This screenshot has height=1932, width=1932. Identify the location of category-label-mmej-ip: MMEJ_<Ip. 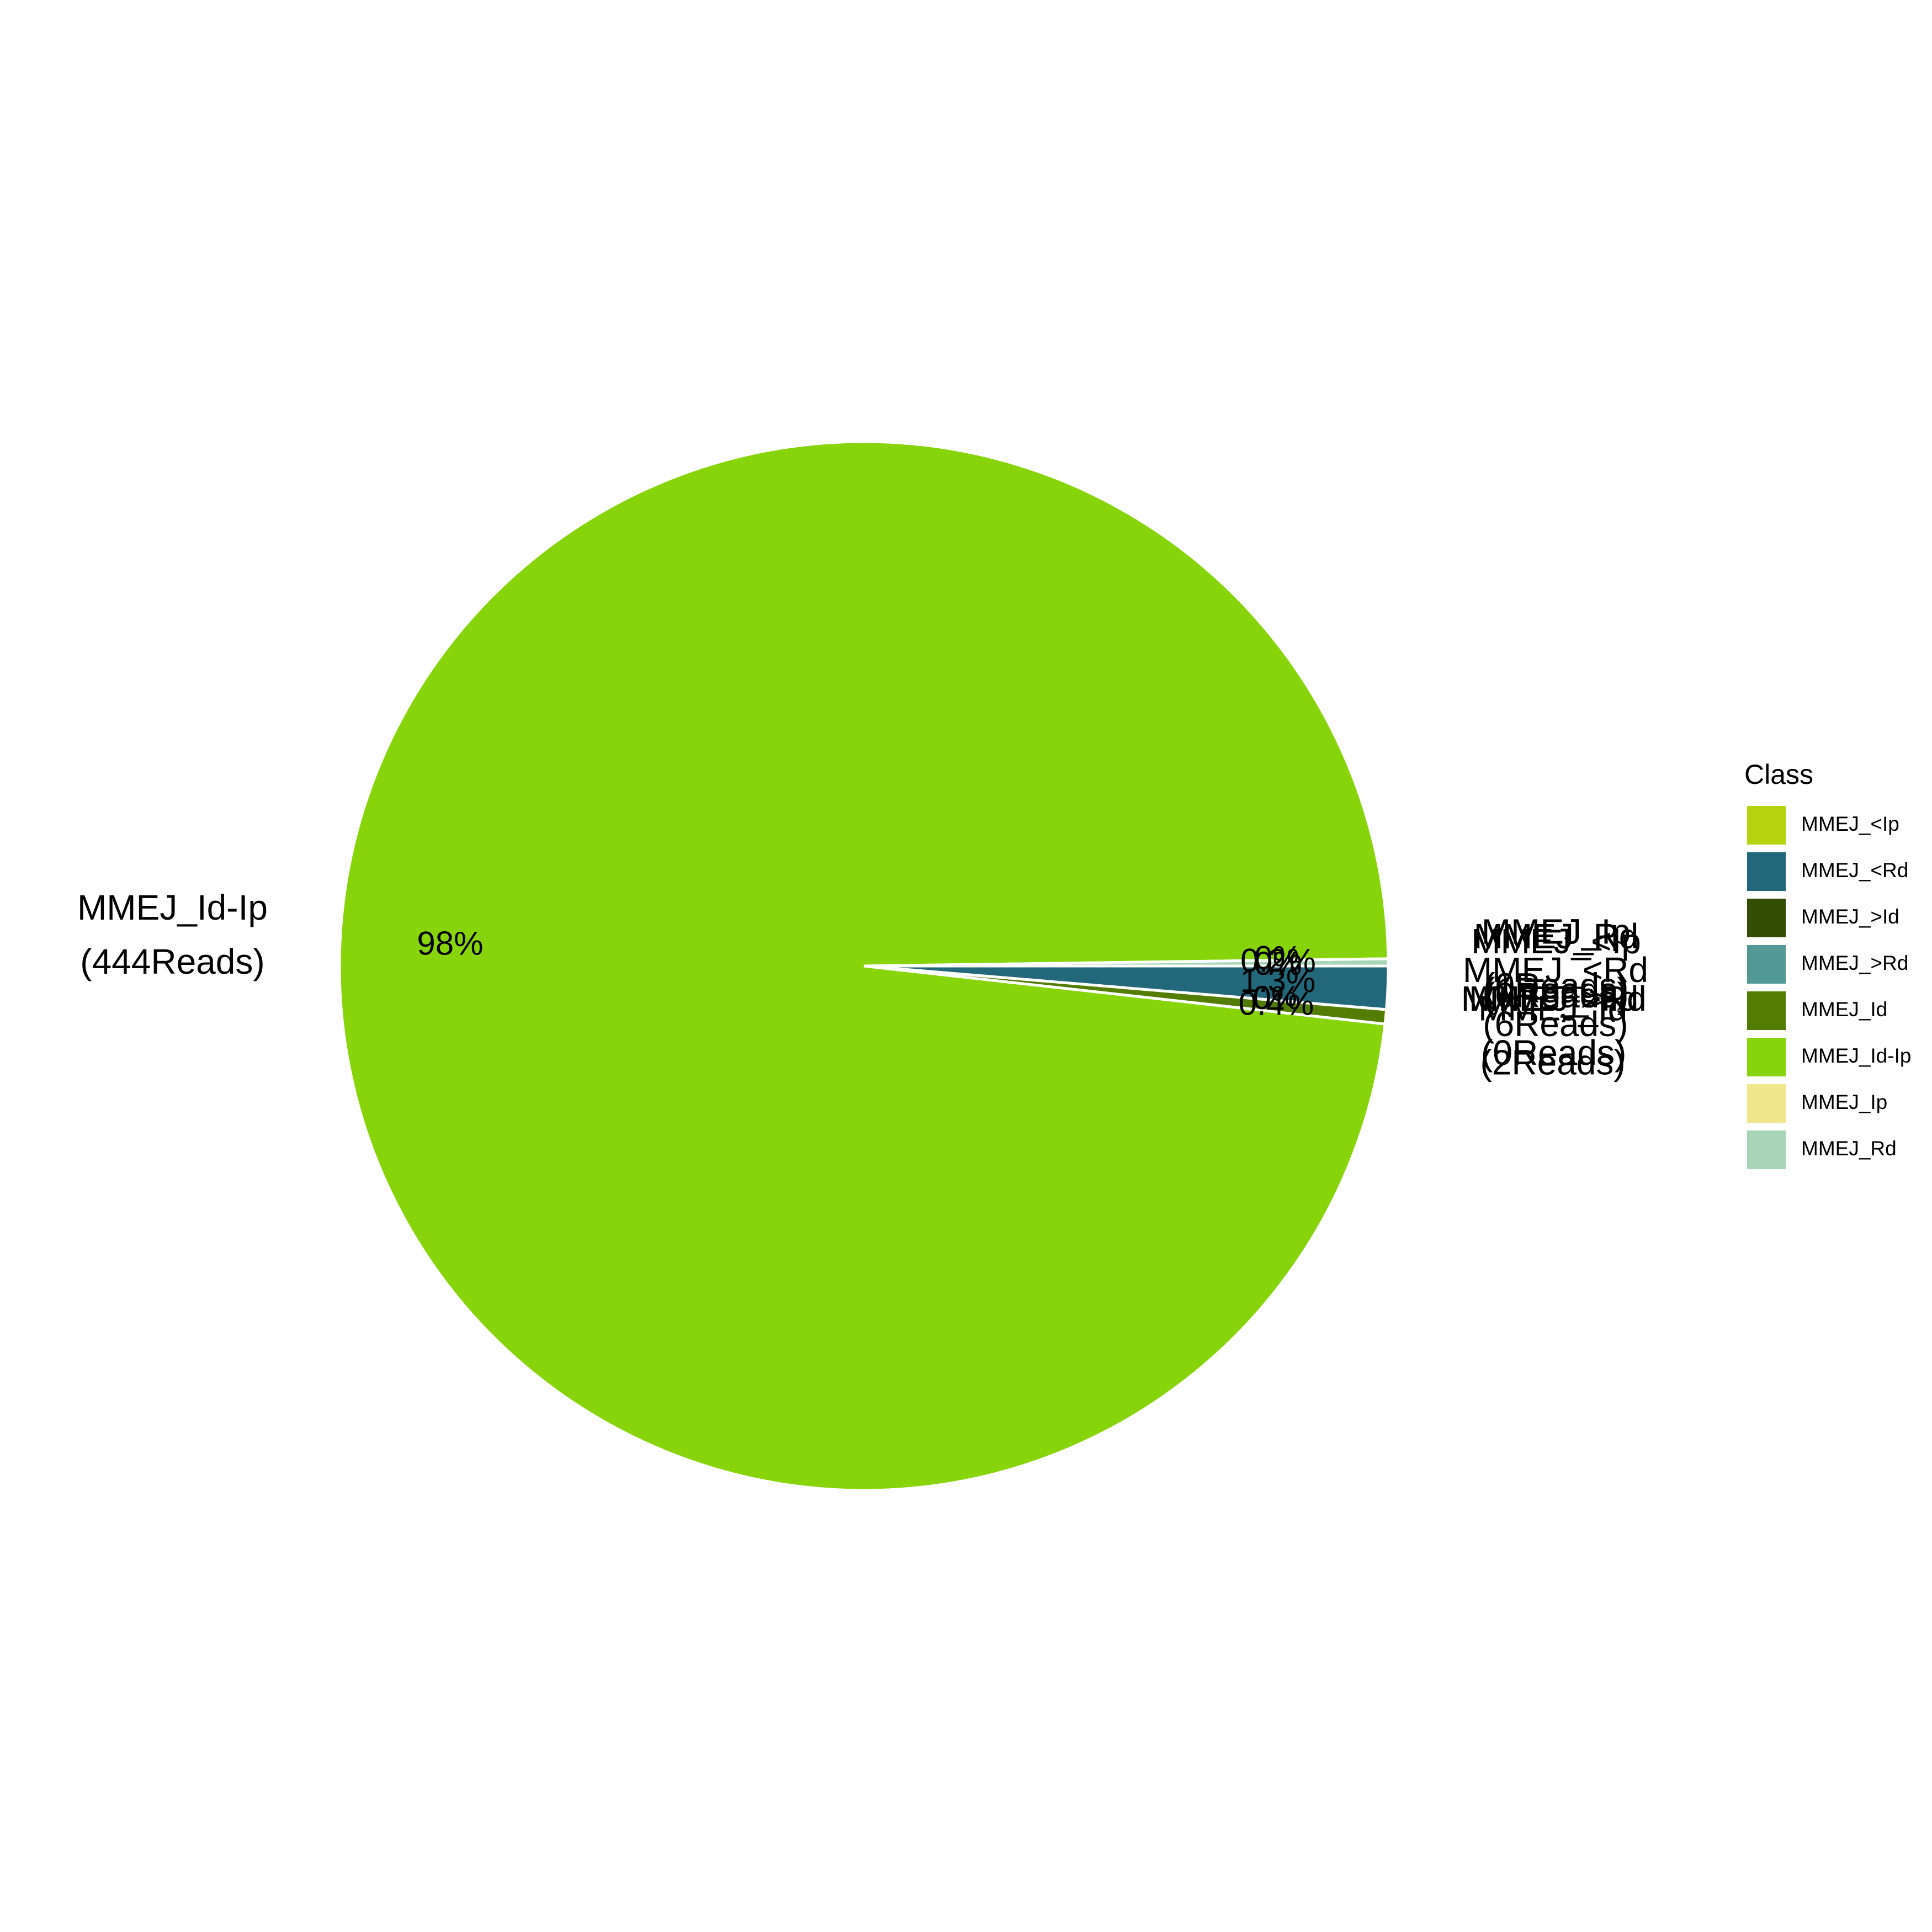
(1556, 941).